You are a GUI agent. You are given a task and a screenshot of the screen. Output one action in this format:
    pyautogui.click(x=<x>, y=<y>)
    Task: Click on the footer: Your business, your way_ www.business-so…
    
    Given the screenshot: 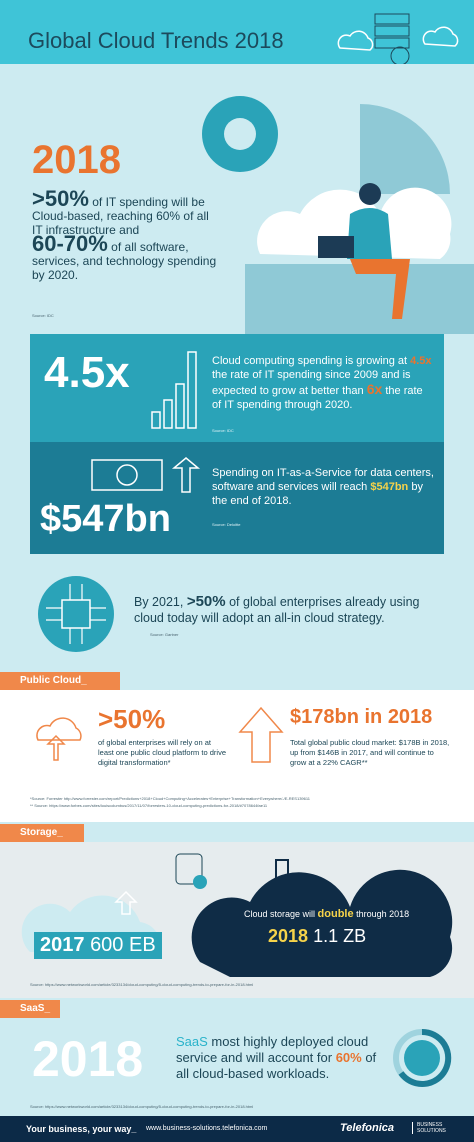 What is the action you would take?
    pyautogui.click(x=237, y=1129)
    